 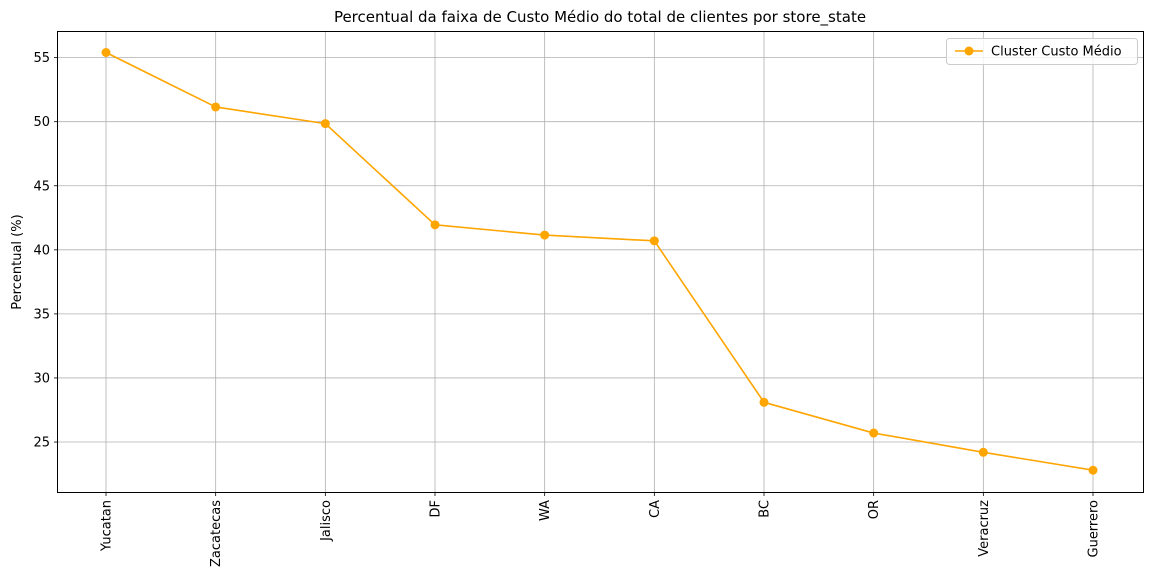 What do you see at coordinates (41, 378) in the screenshot?
I see `y-tick-label: 30` at bounding box center [41, 378].